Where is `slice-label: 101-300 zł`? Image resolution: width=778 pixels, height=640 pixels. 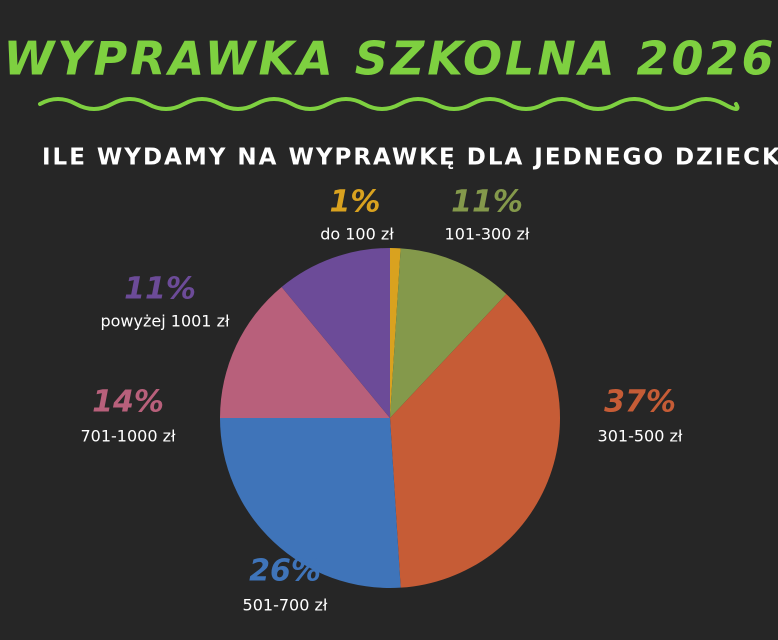 slice-label: 101-300 zł is located at coordinates (487, 234).